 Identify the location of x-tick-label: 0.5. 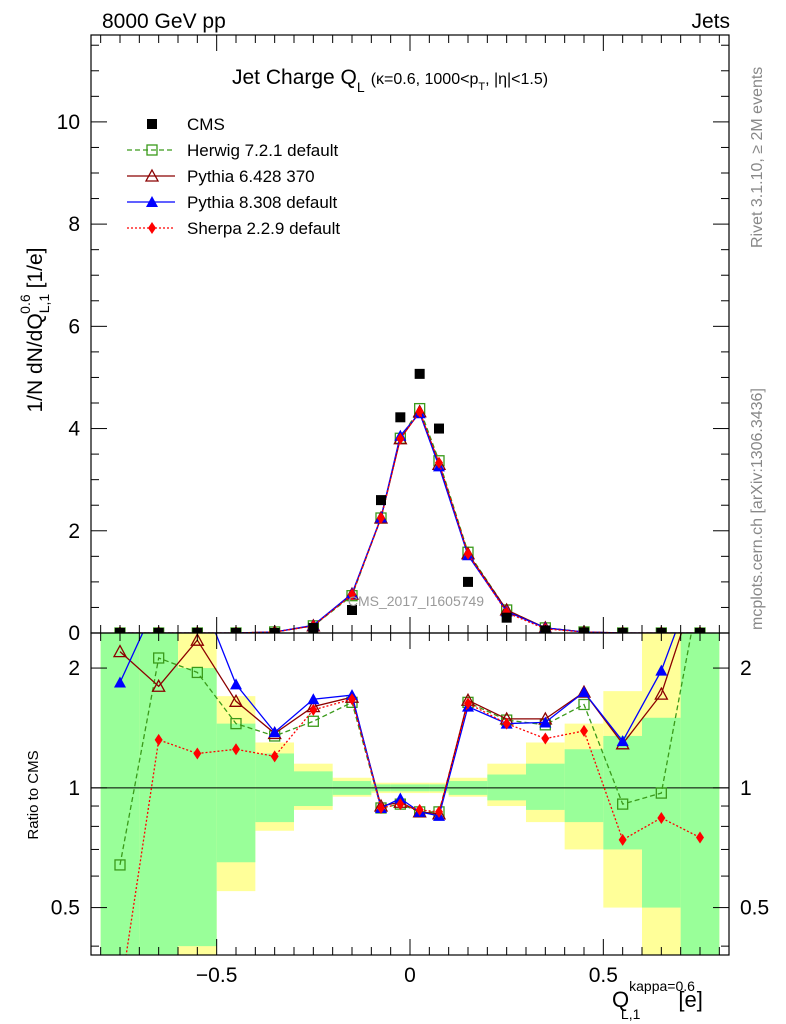
(603, 975).